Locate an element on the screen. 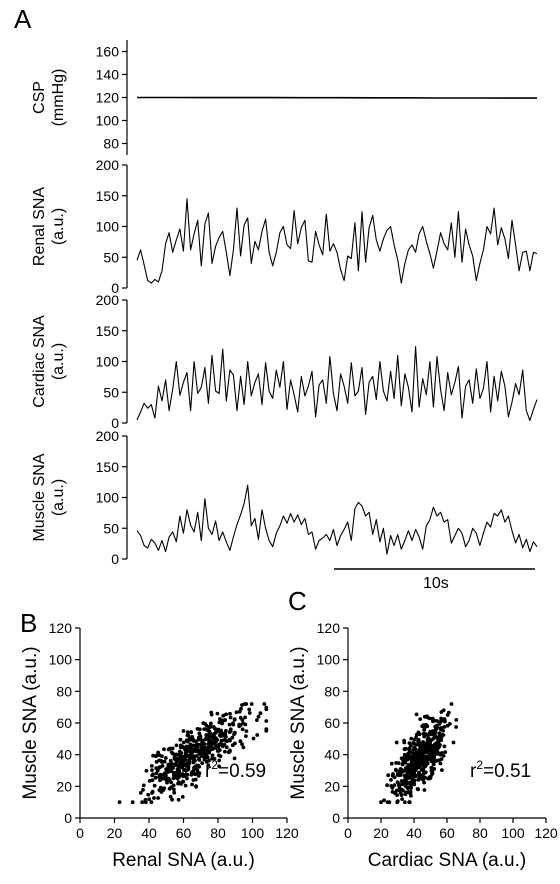 The width and height of the screenshot is (560, 884). b-y-tick-label: 120 is located at coordinates (61, 628).